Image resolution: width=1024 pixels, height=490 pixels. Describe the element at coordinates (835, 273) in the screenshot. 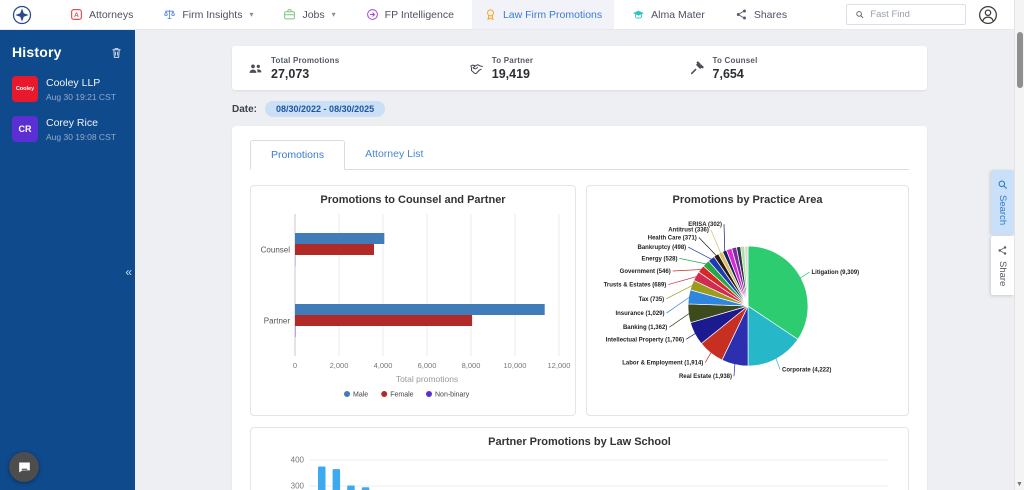

I see `svg-text: Litigation (9,309)` at that location.